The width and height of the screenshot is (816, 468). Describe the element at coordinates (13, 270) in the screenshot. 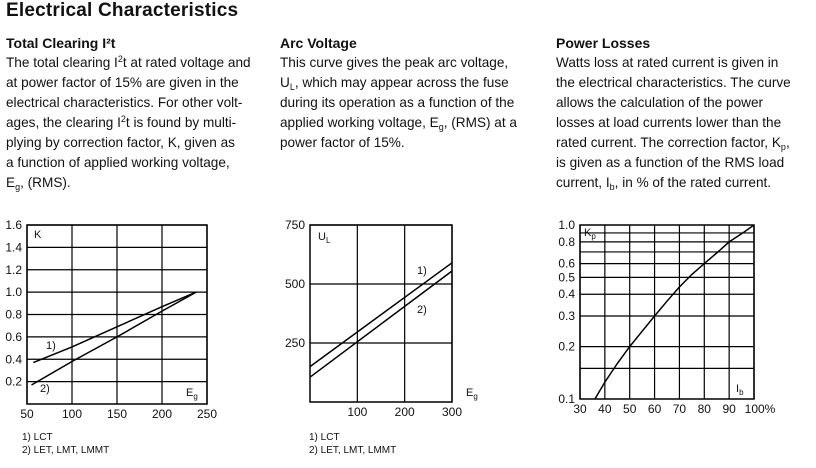

I see `y-tick-label: 1.2` at that location.